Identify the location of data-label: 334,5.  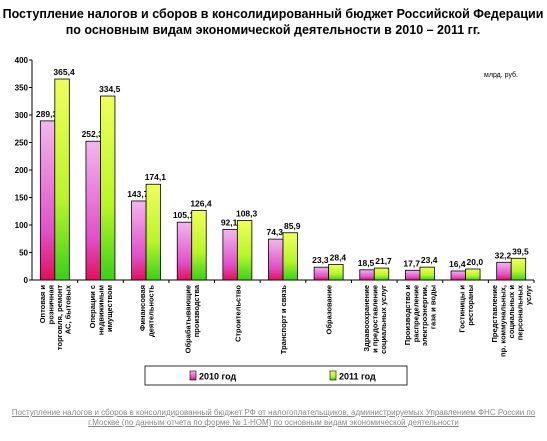
(110, 89).